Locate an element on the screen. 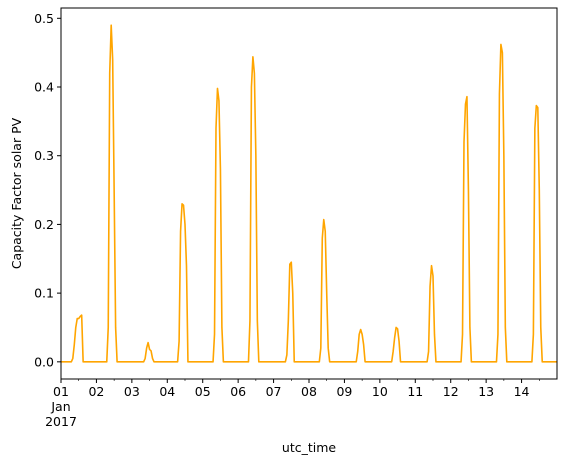 This screenshot has width=567, height=465. x-tick-label: 07 is located at coordinates (274, 391).